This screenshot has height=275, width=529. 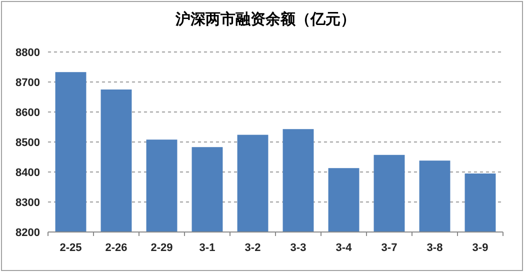 I want to click on x-tick-label: 3-3, so click(x=298, y=248).